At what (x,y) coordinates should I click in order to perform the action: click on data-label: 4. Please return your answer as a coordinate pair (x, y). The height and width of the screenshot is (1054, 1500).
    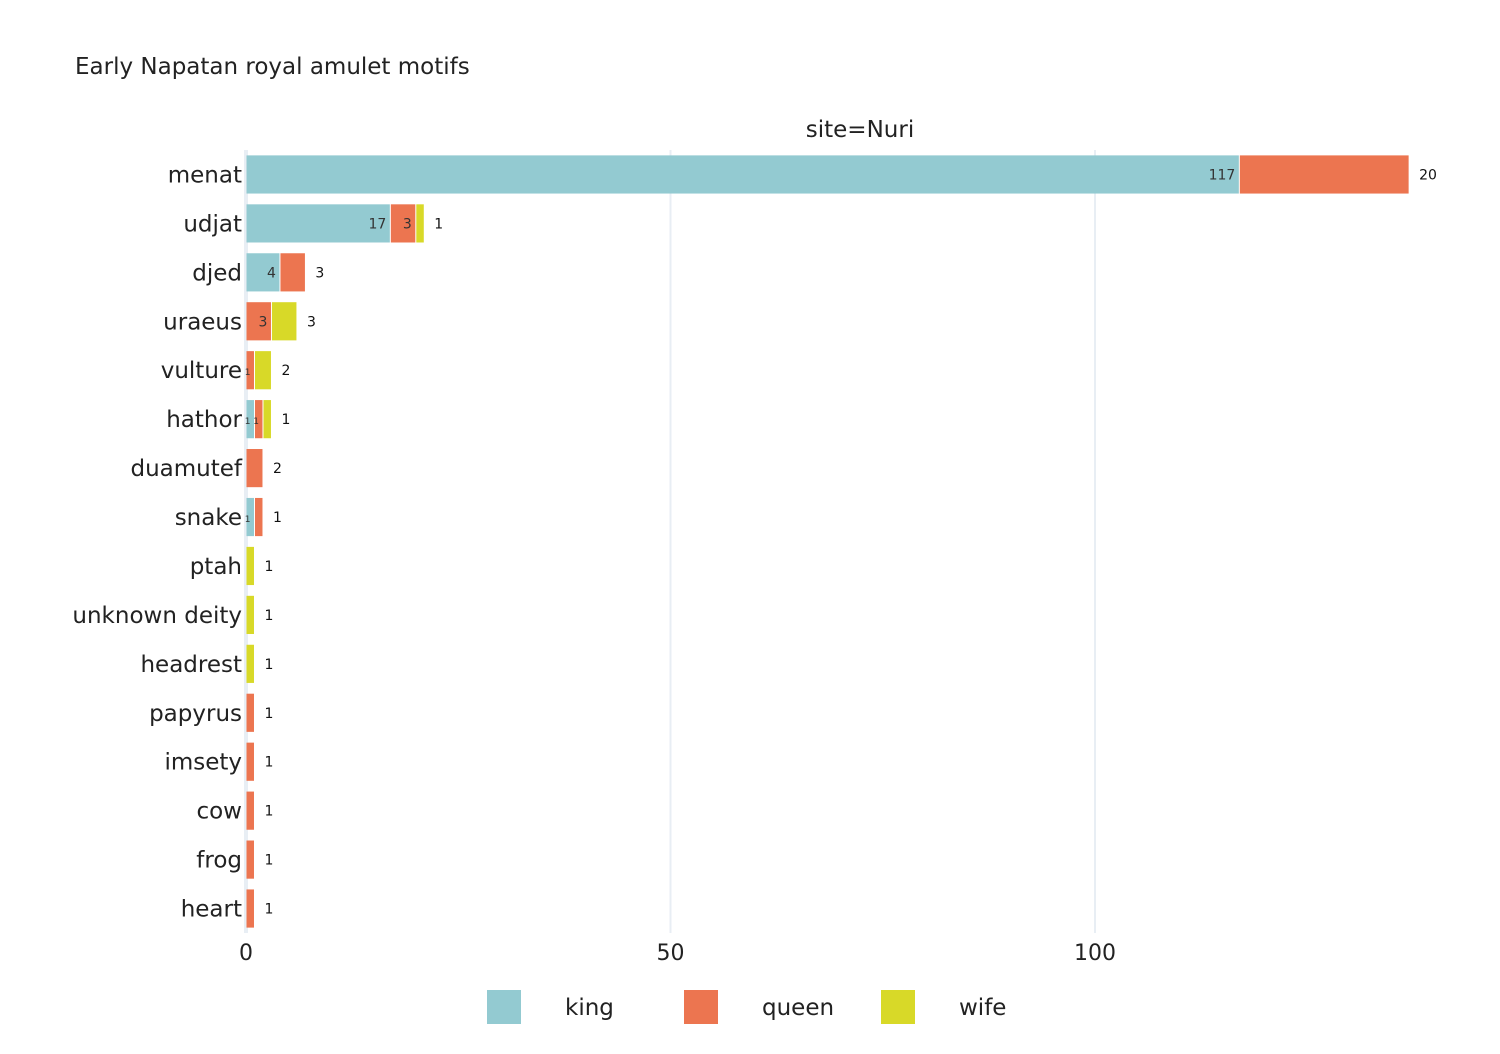
    Looking at the image, I should click on (271, 273).